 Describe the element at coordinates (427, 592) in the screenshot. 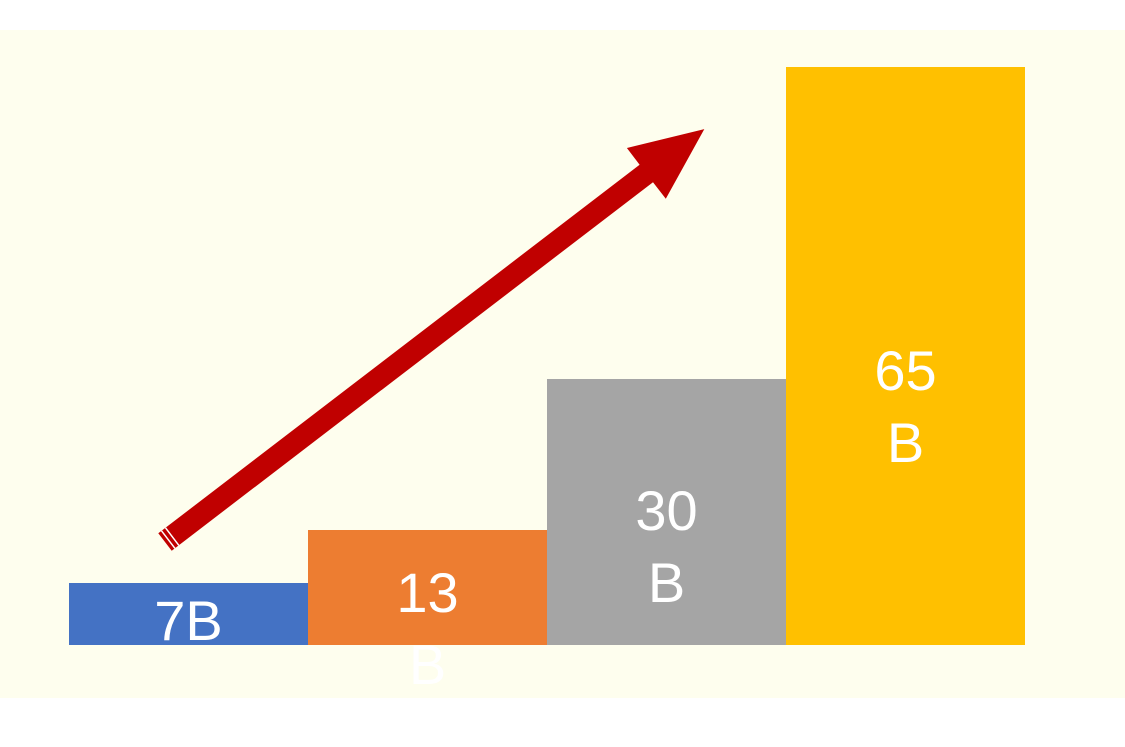

I see `bar-label-13b-line-1: 13` at that location.